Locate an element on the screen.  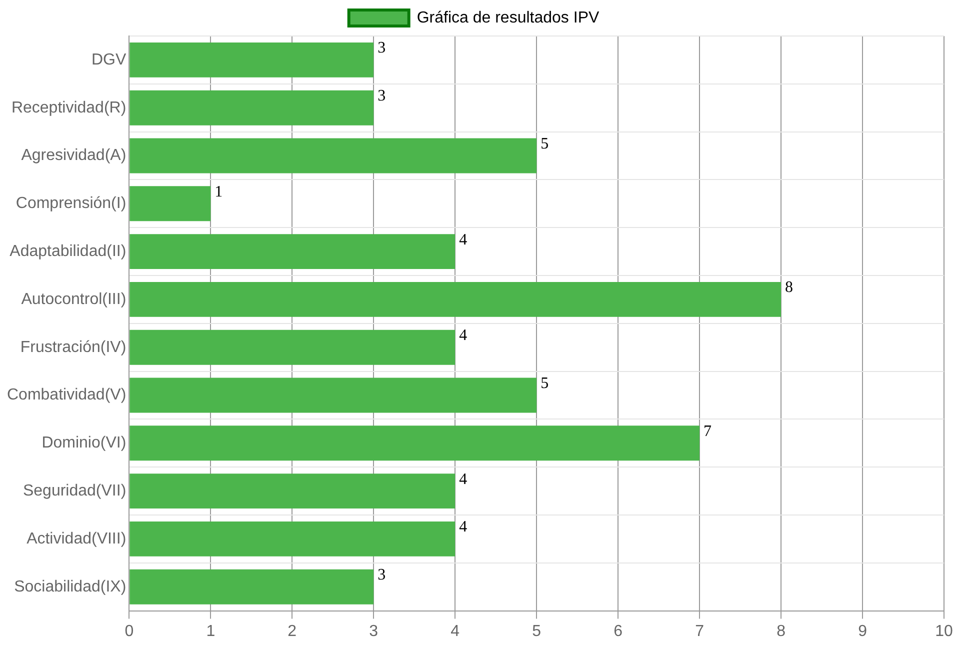
y-tick-label: DGV is located at coordinates (108, 59).